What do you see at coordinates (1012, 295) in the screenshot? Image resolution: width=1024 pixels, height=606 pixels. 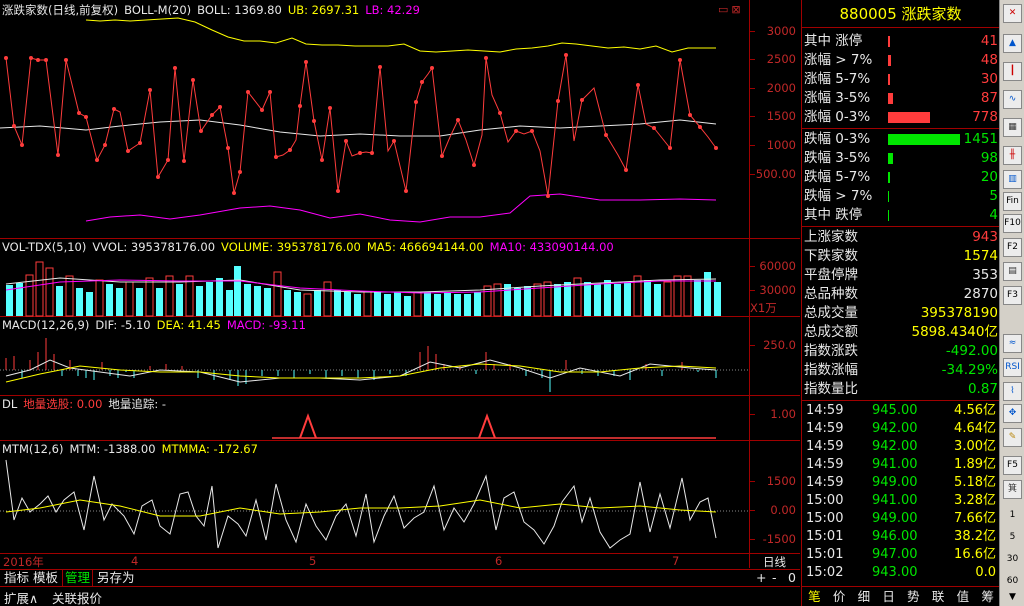 I see `f3-icon: F3` at bounding box center [1012, 295].